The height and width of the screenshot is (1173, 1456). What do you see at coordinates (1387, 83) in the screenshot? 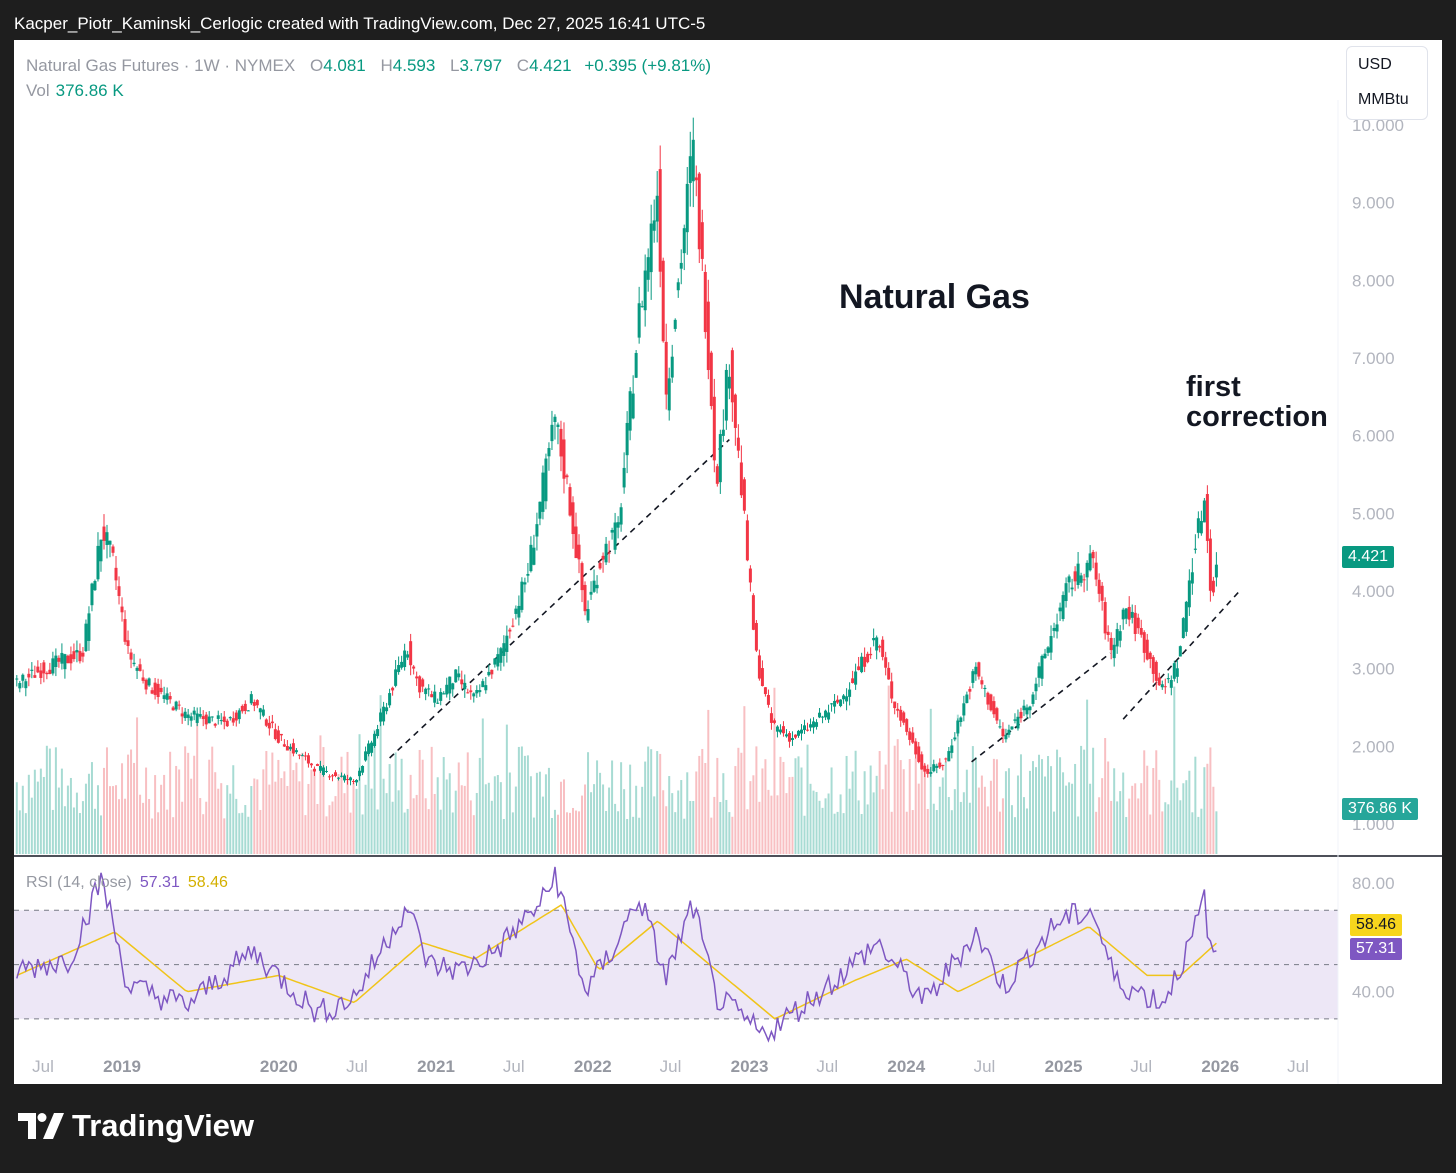
I see `currency-unit-selector: USD MMBtu` at bounding box center [1387, 83].